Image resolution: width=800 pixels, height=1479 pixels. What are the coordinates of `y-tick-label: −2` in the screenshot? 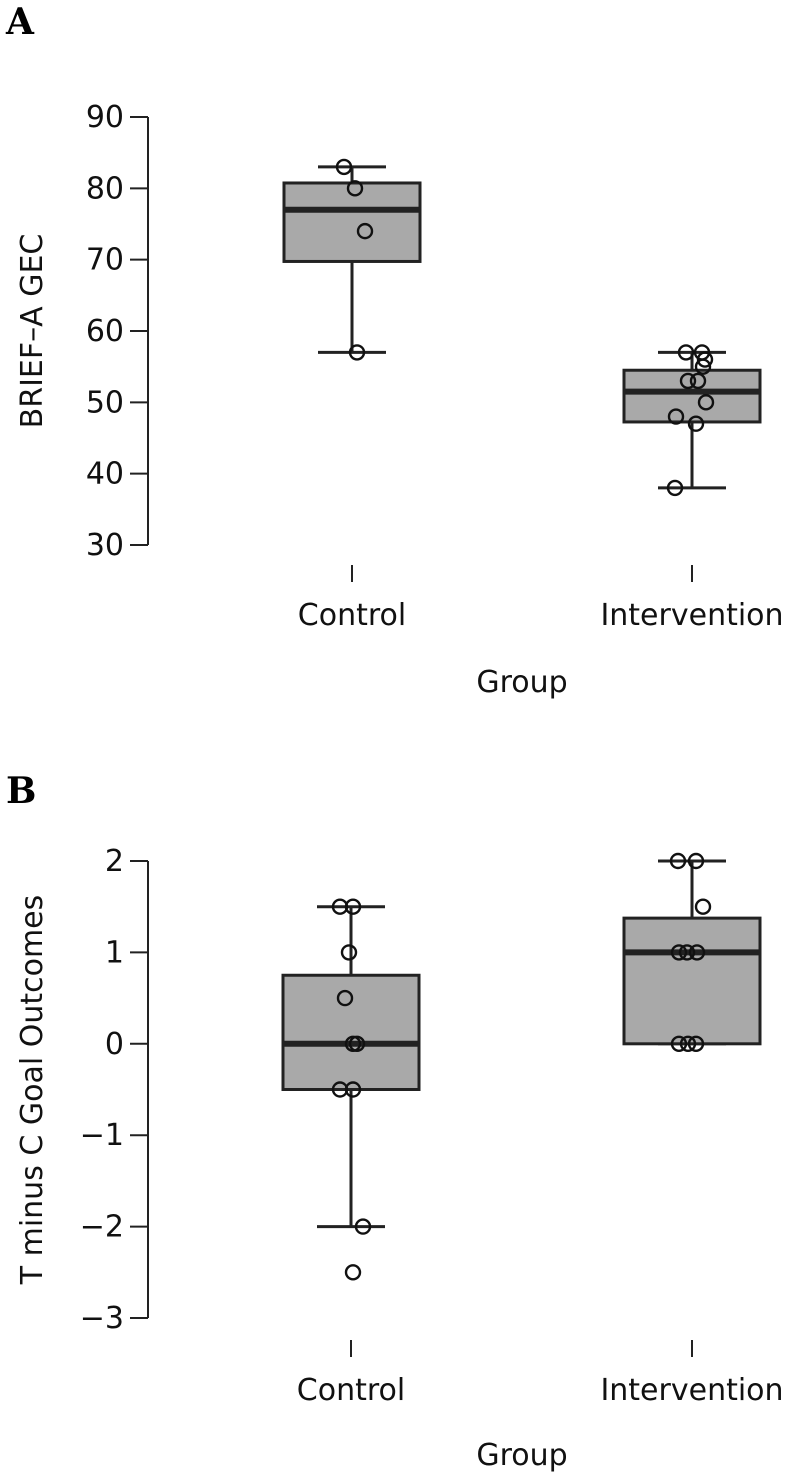 It's located at (102, 1227).